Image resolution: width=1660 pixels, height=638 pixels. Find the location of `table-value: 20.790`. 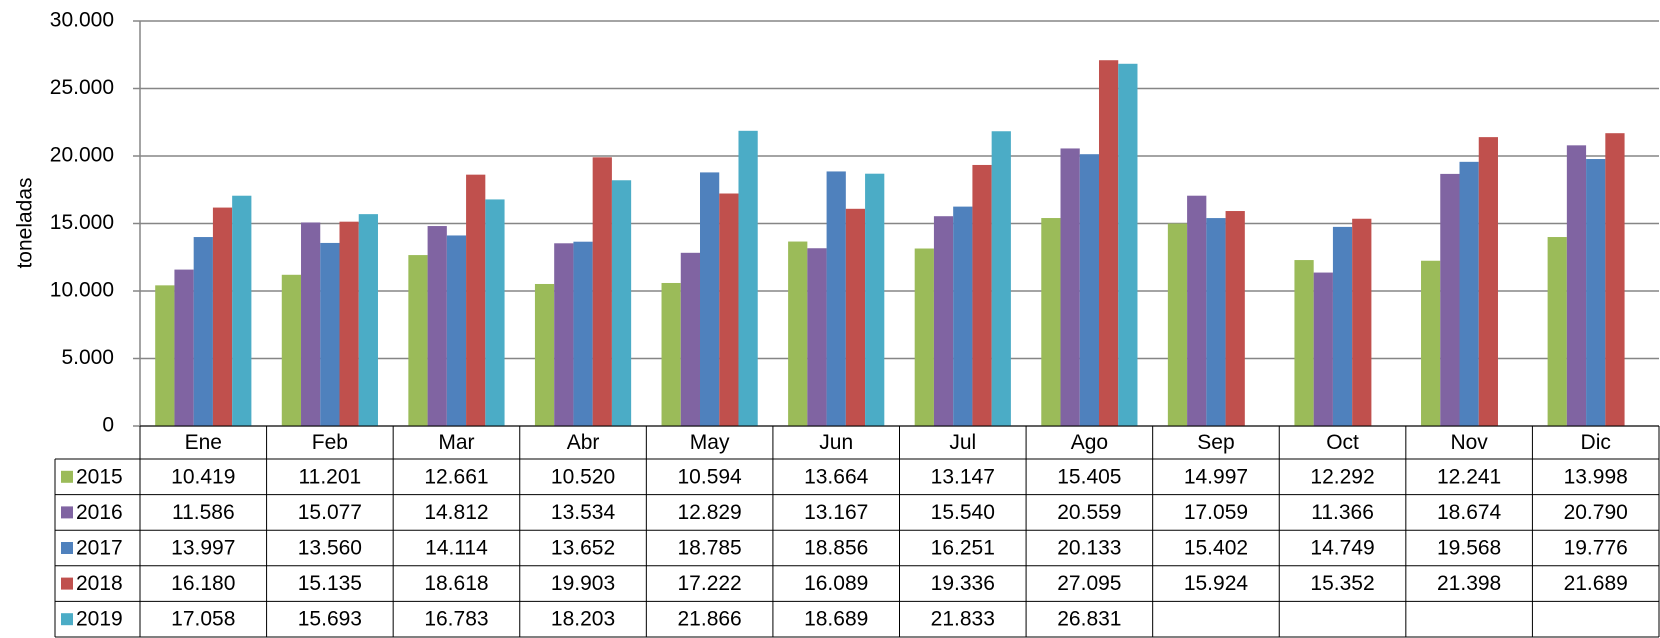

table-value: 20.790 is located at coordinates (1596, 512).